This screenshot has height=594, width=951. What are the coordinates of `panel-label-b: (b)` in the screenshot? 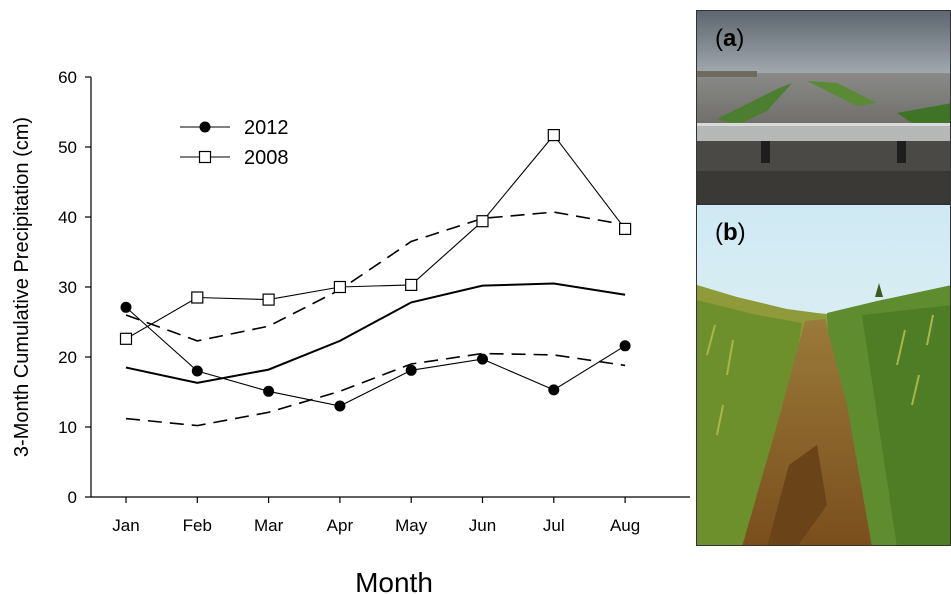 It's located at (730, 232).